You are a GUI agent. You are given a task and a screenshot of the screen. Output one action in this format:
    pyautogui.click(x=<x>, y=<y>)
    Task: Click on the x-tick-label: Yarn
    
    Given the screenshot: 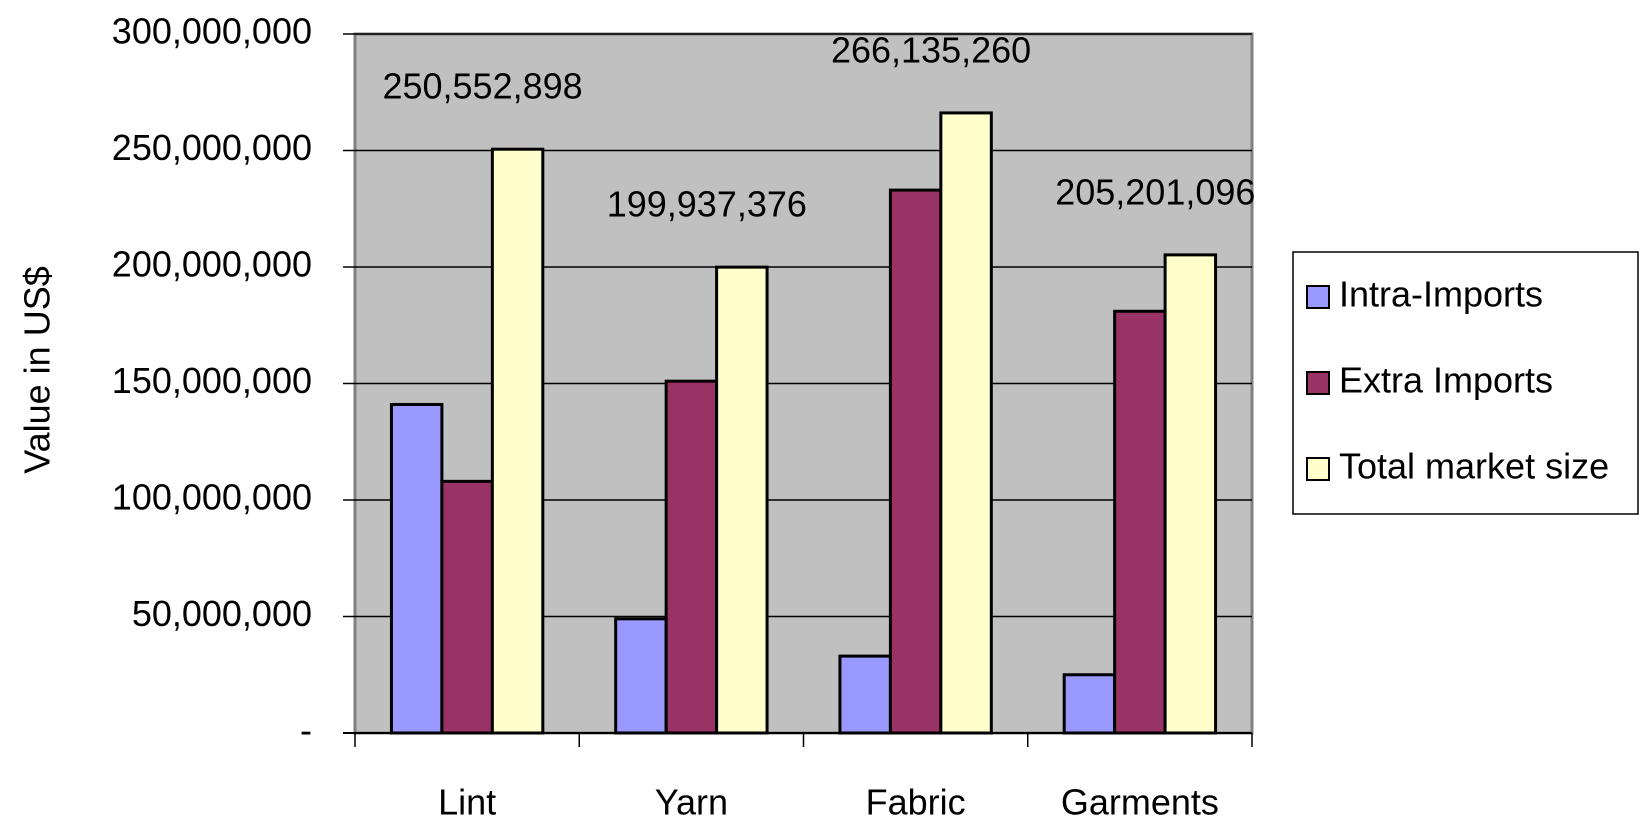 What is the action you would take?
    pyautogui.click(x=691, y=802)
    